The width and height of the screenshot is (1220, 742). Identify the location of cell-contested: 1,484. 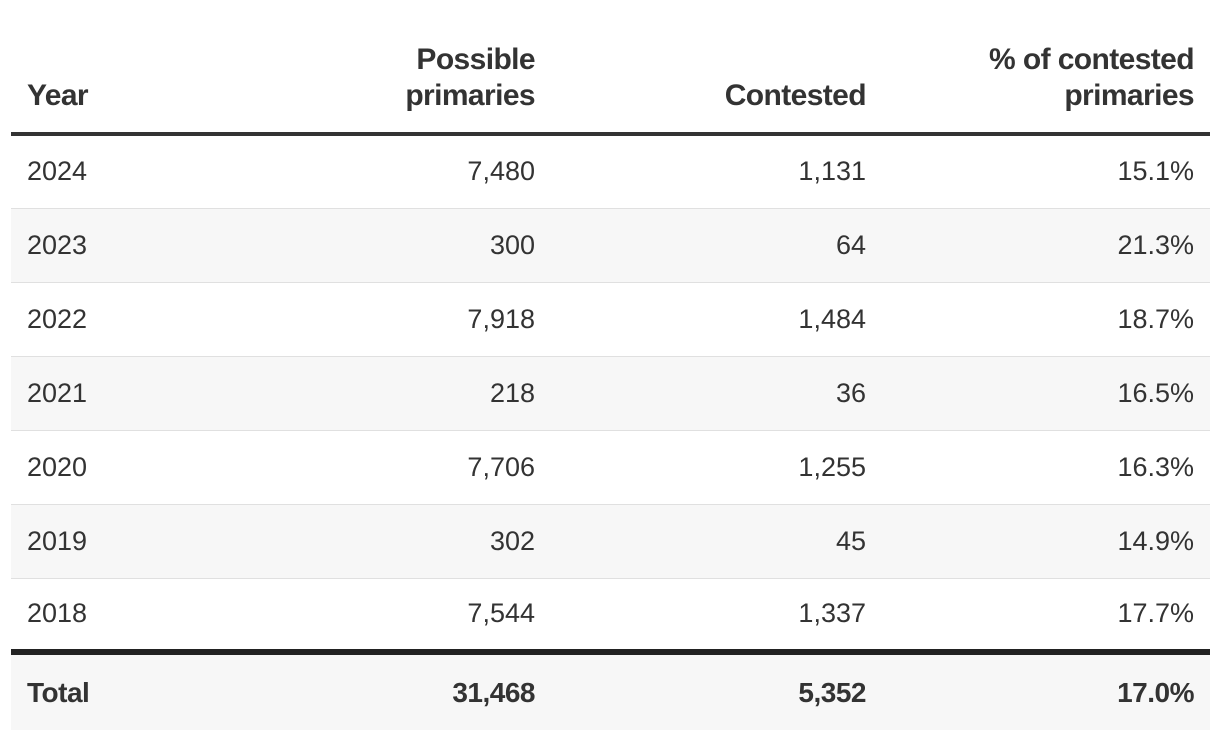
(716, 319).